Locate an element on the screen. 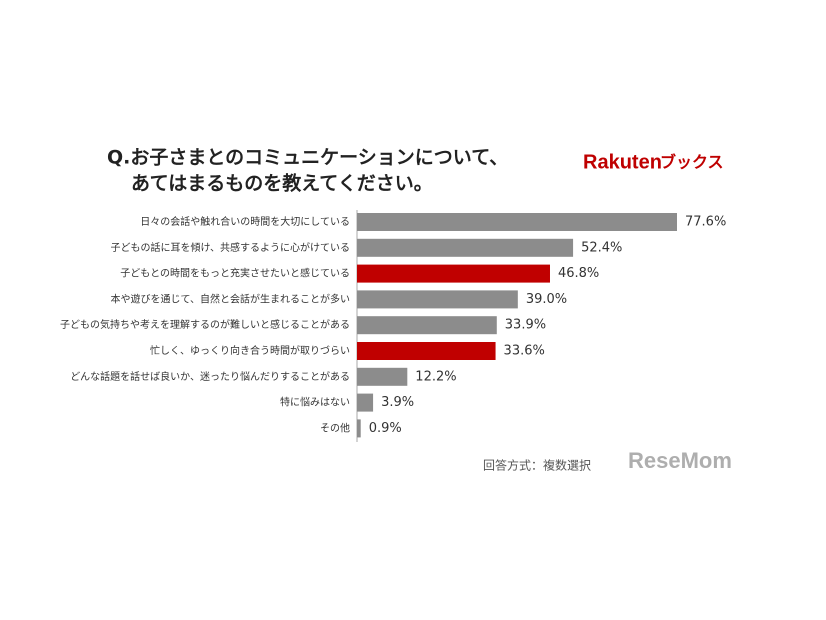  category-label: 特に悩みはない is located at coordinates (315, 402).